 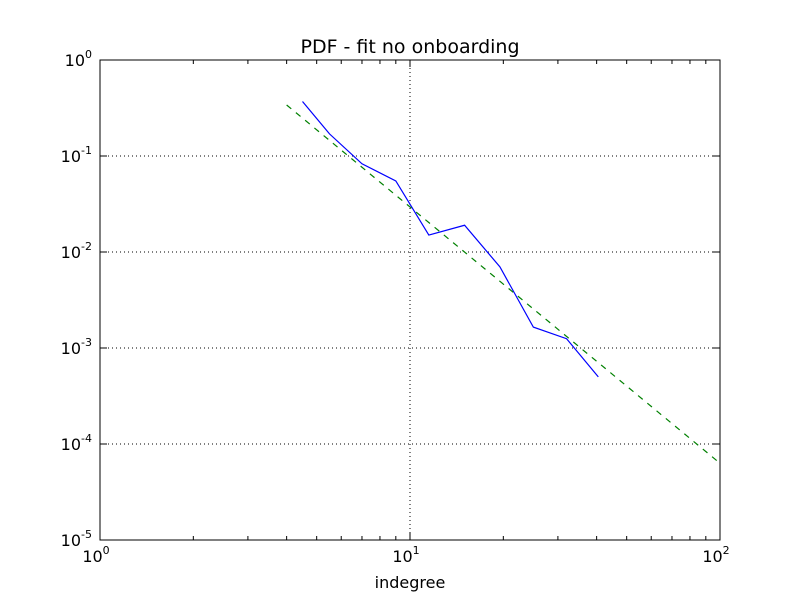 What do you see at coordinates (409, 47) in the screenshot?
I see `chart-title: PDF - fit no onboarding` at bounding box center [409, 47].